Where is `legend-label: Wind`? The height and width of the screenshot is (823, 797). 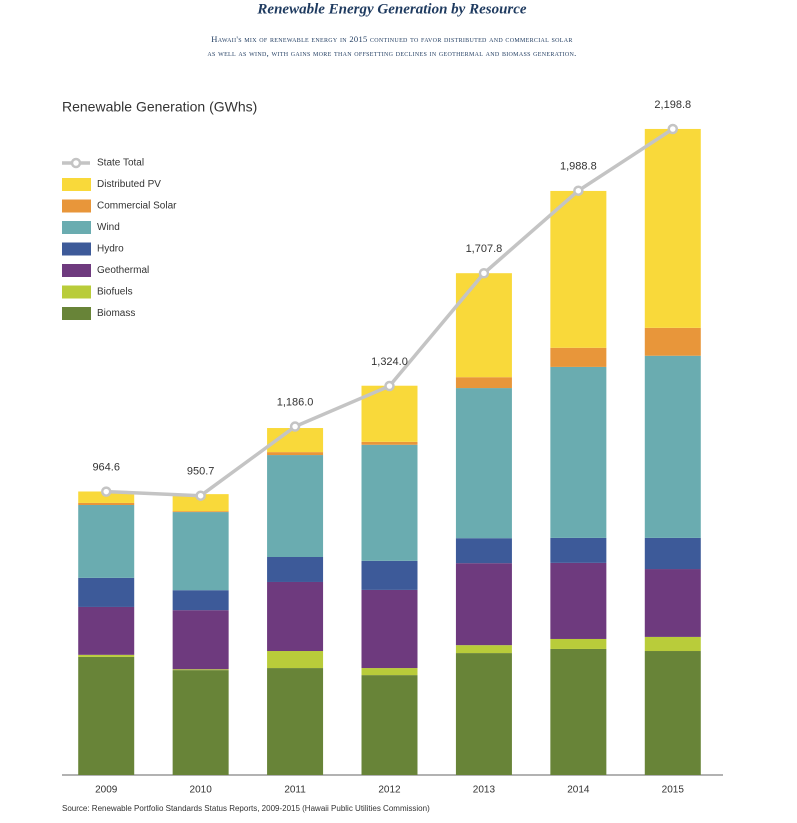
legend-label: Wind is located at coordinates (108, 227).